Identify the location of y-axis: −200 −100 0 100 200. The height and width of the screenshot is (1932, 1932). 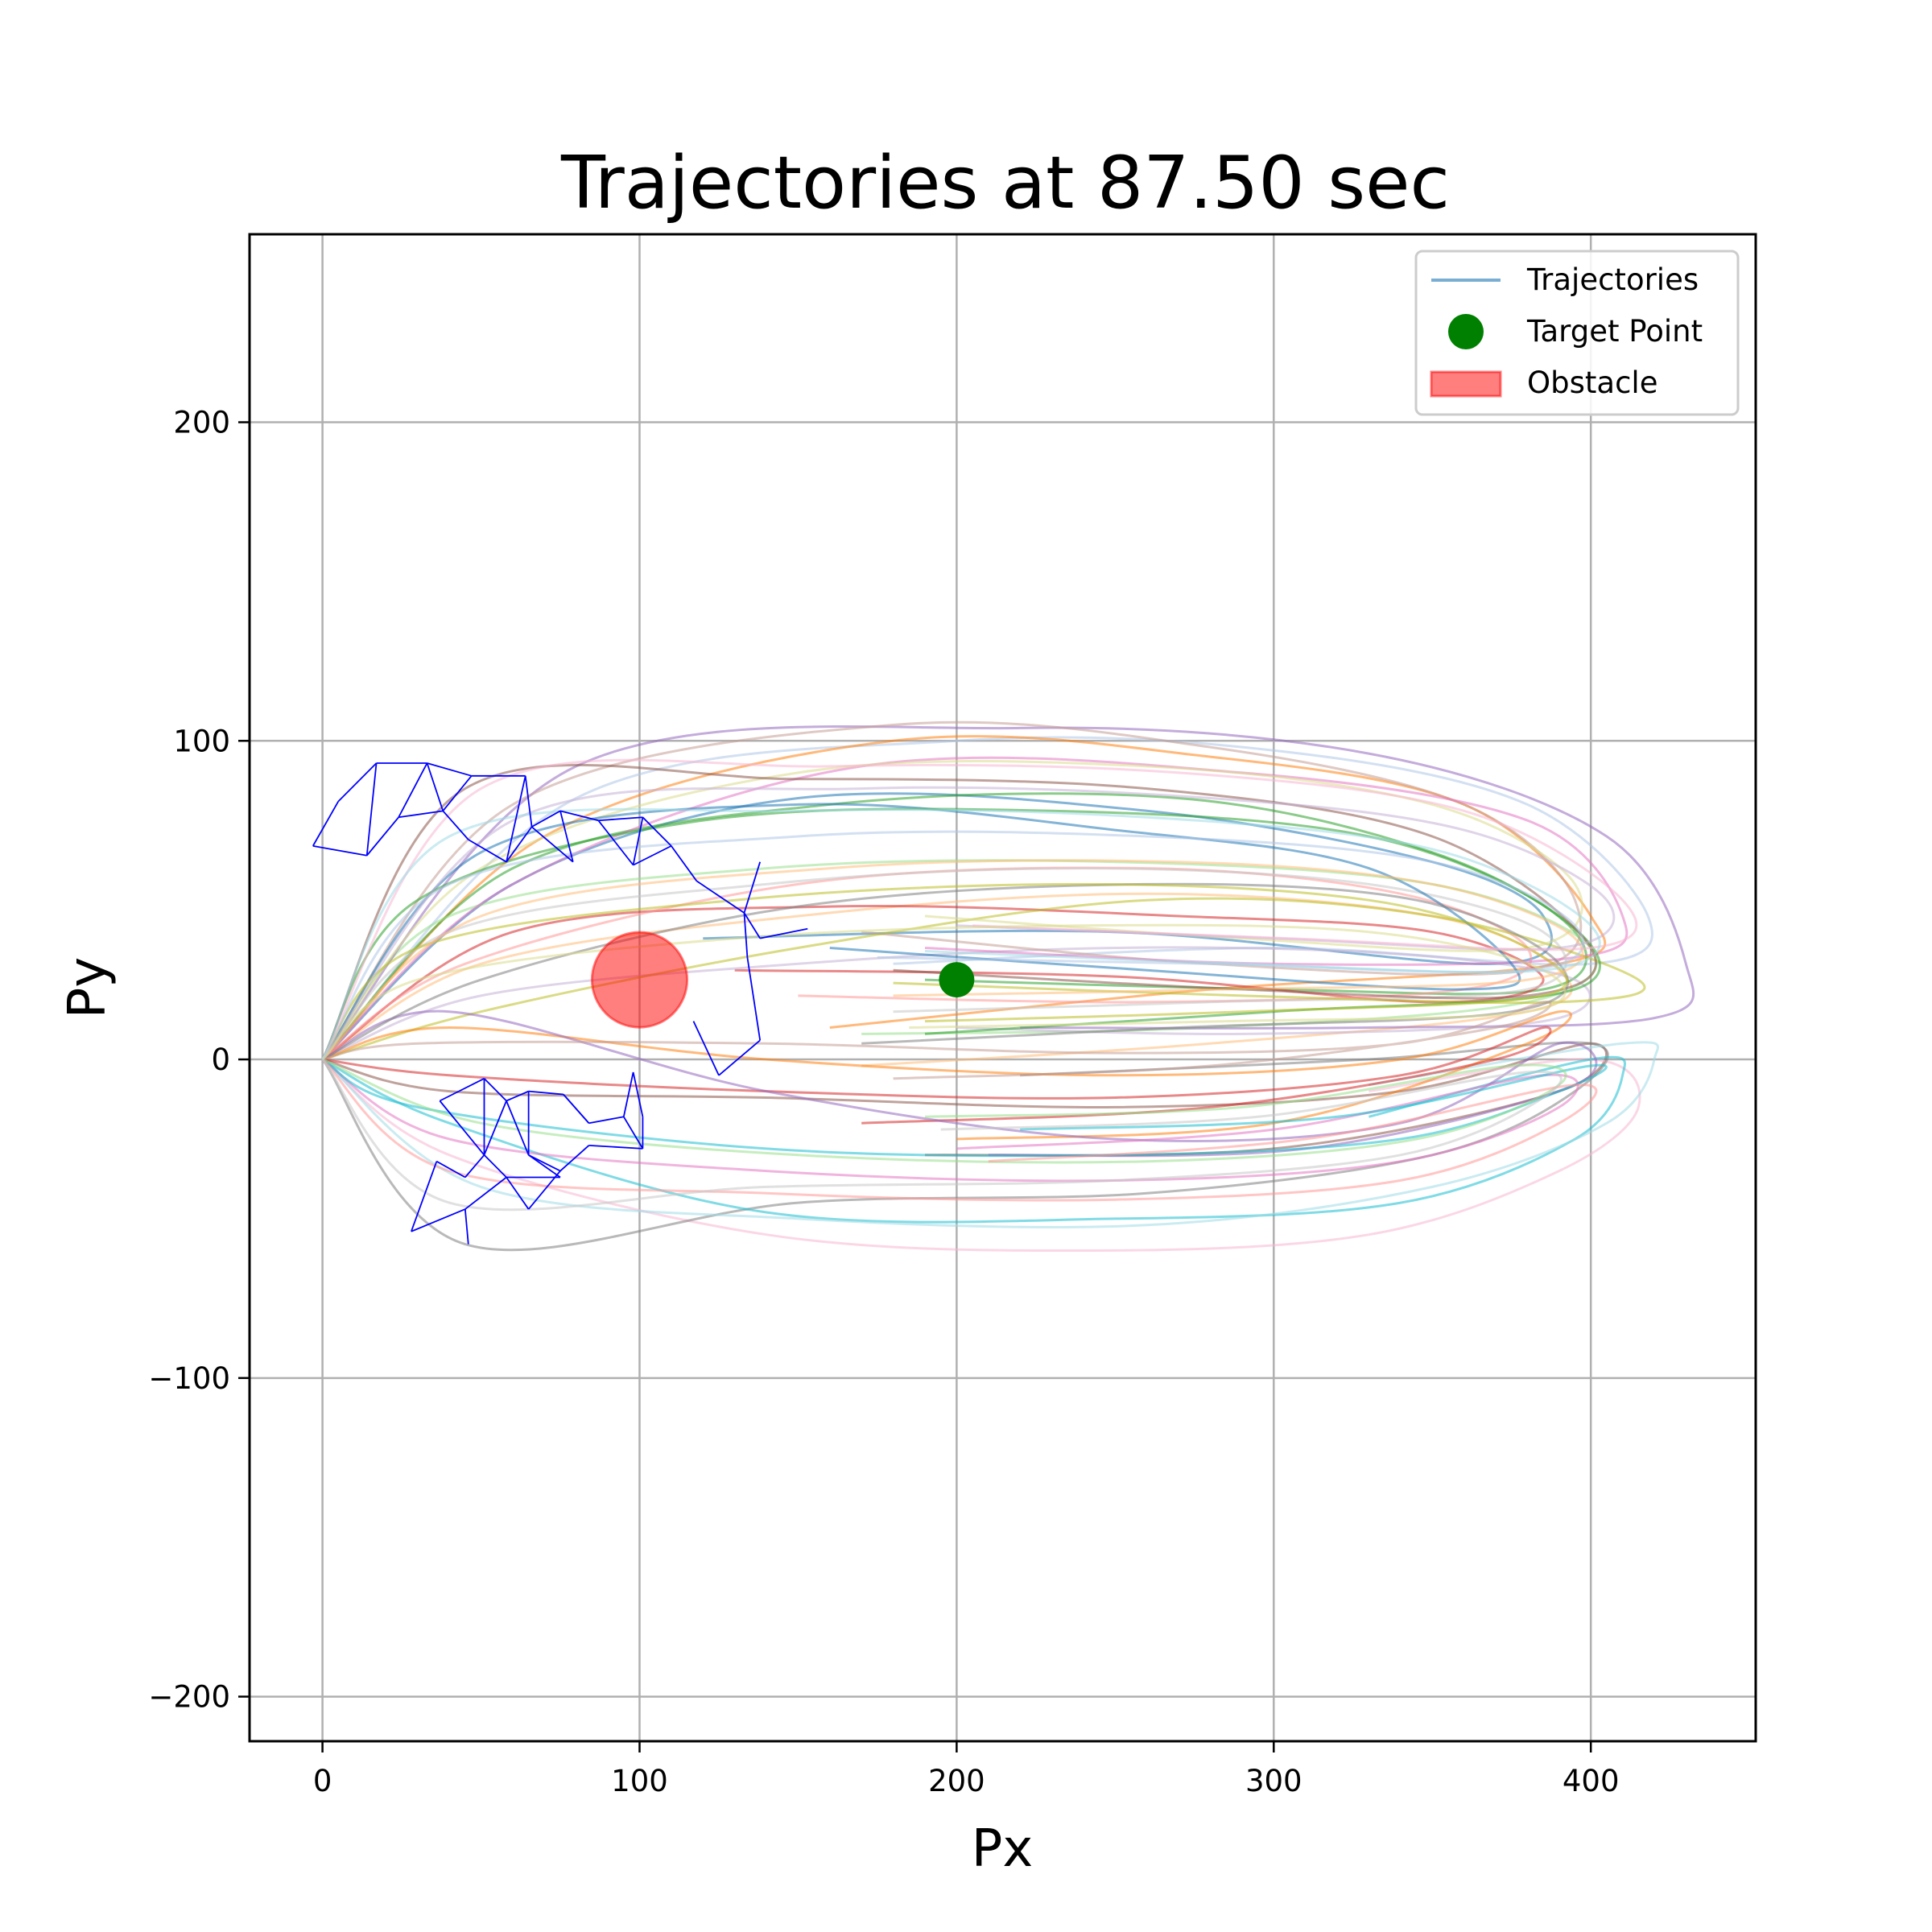
(199, 1060).